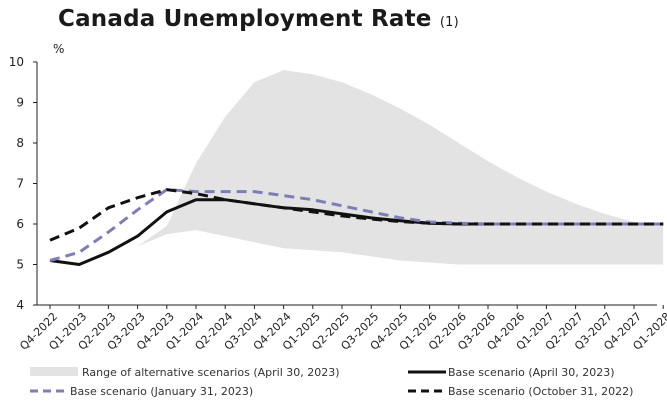  Describe the element at coordinates (540, 391) in the screenshot. I see `legend-label: Base scenario (October 31, 2022)` at that location.